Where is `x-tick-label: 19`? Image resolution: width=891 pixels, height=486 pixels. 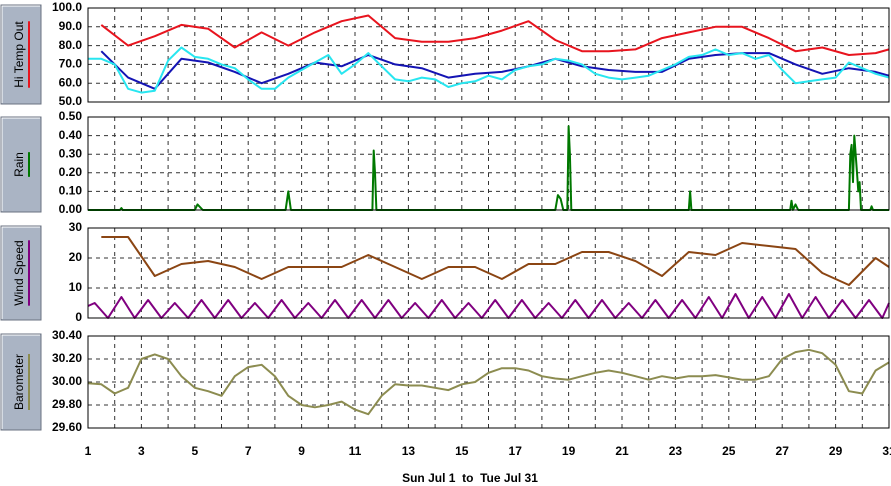 x-tick-label: 19 is located at coordinates (569, 451).